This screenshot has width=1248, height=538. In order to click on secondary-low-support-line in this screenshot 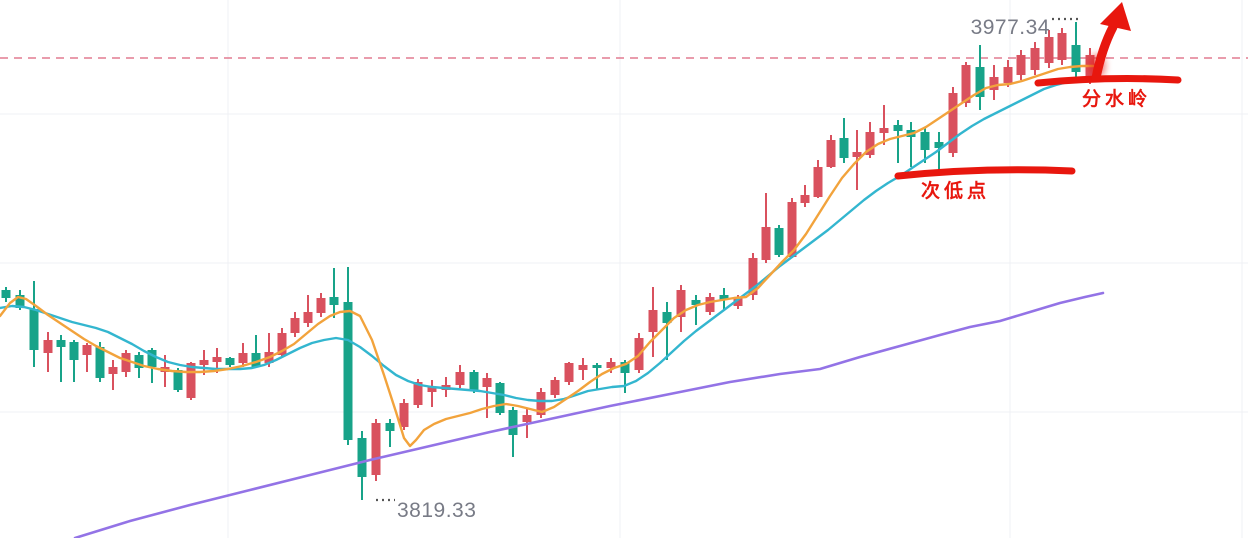, I will do `click(985, 173)`.